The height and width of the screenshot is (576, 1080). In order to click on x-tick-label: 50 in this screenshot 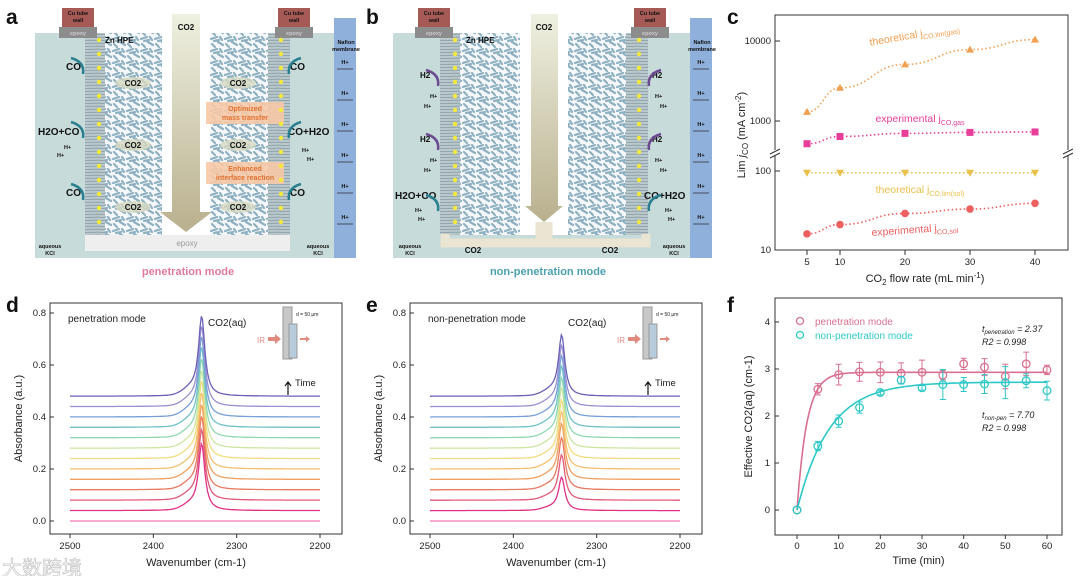, I will do `click(1005, 546)`.